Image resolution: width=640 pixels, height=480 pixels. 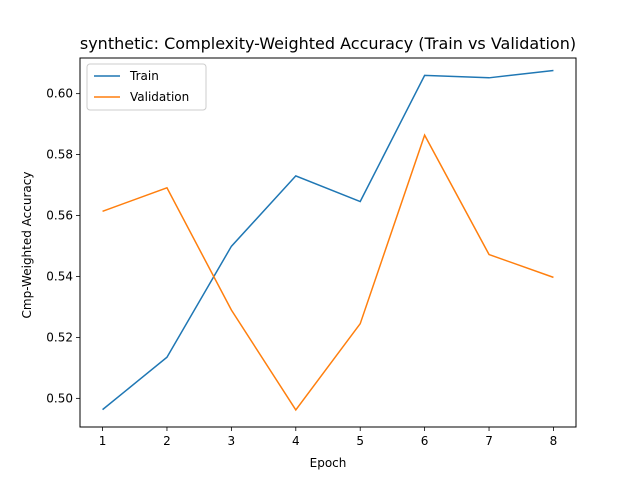 I want to click on legend-label-train: Train, so click(x=144, y=76).